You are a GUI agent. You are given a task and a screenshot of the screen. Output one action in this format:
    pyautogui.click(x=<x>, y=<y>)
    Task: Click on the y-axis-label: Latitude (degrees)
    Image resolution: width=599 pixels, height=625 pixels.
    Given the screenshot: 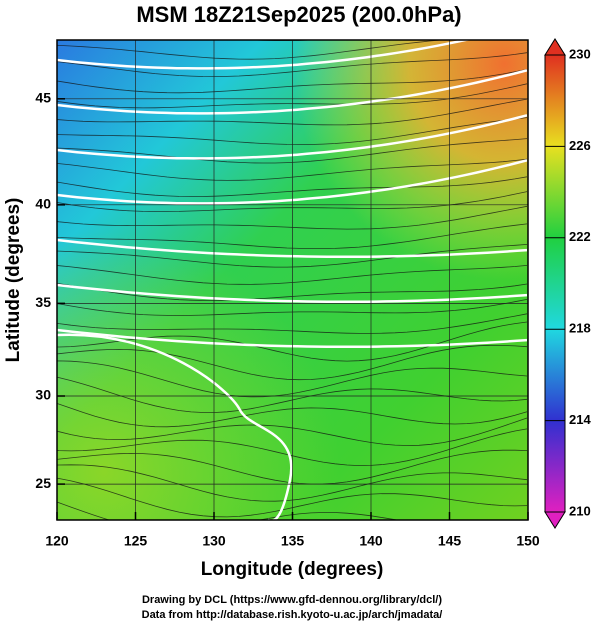 What is the action you would take?
    pyautogui.click(x=13, y=280)
    